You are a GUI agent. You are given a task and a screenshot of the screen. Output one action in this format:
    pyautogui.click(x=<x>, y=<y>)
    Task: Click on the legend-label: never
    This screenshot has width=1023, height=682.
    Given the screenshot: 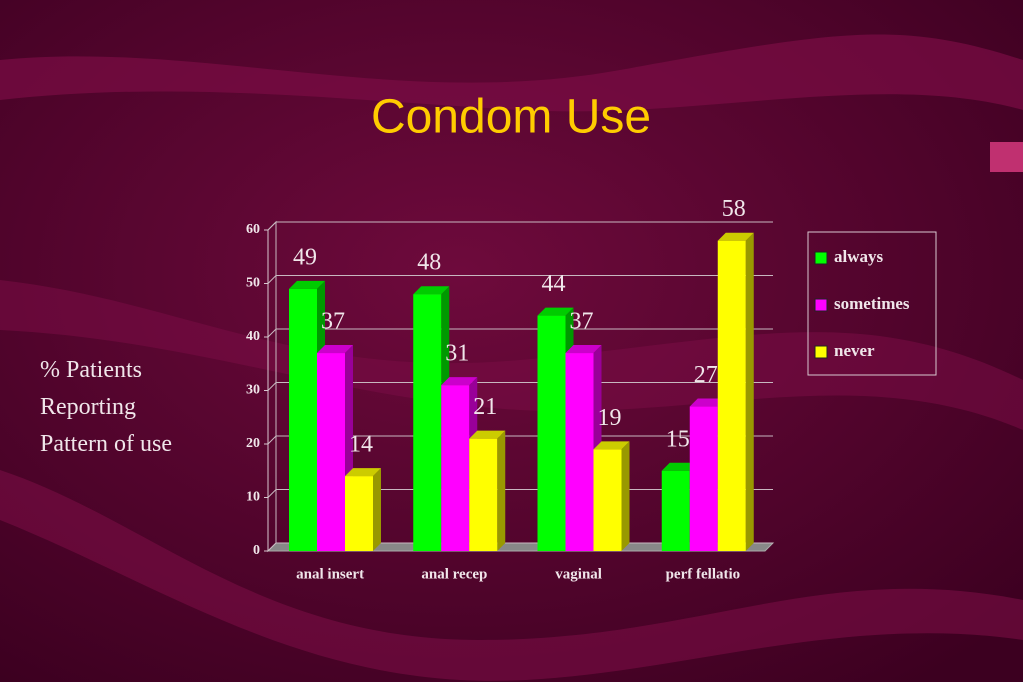 What is the action you would take?
    pyautogui.click(x=854, y=350)
    